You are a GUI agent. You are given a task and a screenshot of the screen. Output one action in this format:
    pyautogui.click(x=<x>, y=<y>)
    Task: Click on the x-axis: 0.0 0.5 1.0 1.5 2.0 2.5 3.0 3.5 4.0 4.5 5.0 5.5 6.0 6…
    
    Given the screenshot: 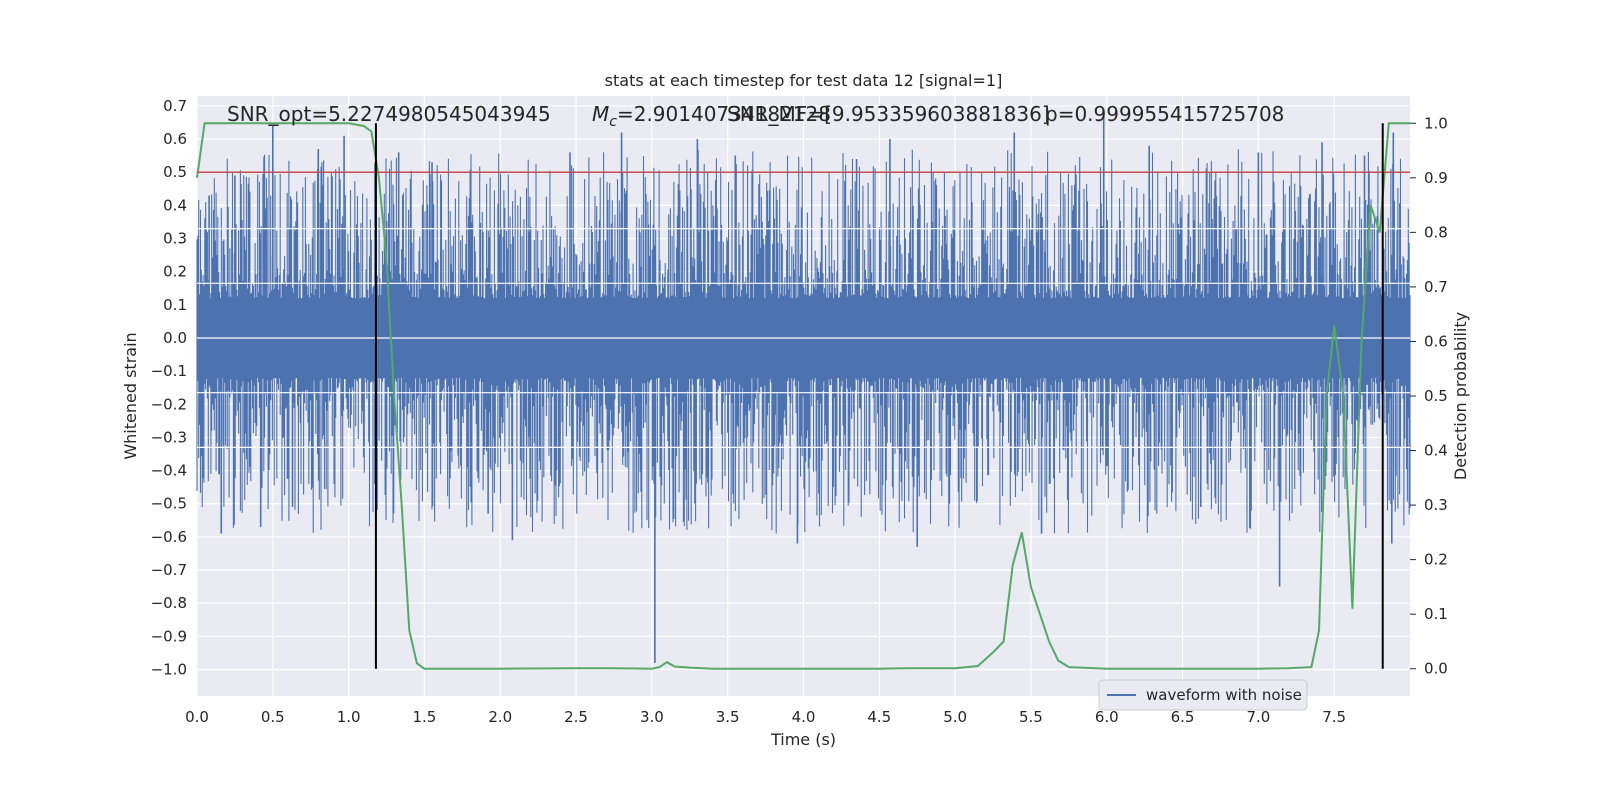 What is the action you would take?
    pyautogui.click(x=765, y=717)
    